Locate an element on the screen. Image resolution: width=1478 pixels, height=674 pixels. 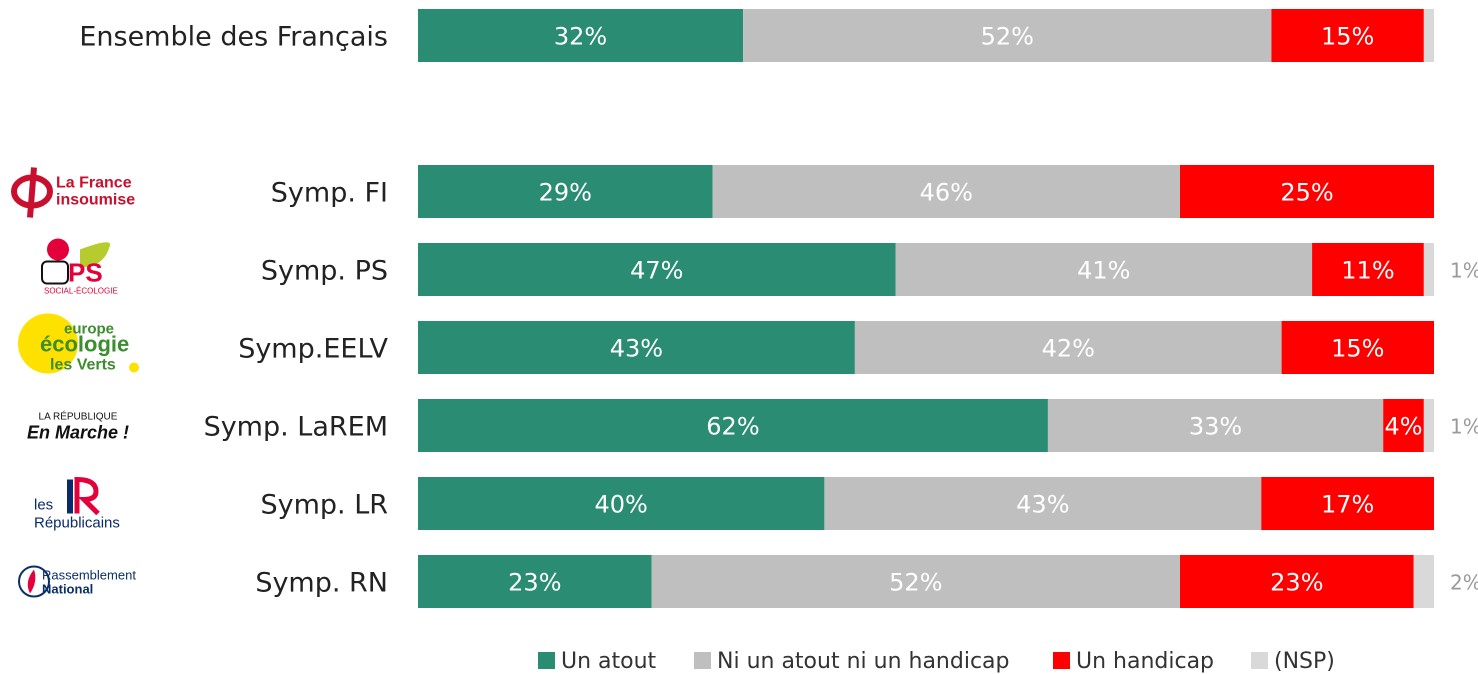
legend-item: Ni un atout ni un handicap is located at coordinates (852, 661).